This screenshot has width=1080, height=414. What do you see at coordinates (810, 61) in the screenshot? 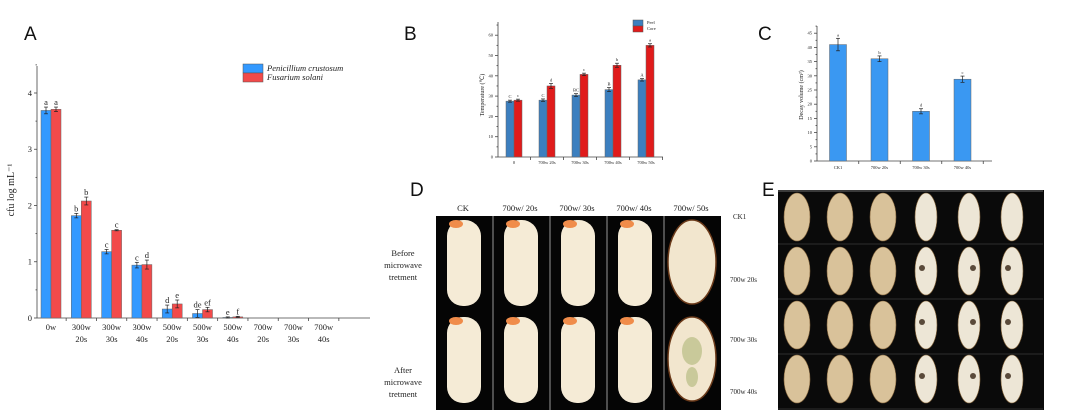
I see `y-tick-label: 35` at bounding box center [810, 61].